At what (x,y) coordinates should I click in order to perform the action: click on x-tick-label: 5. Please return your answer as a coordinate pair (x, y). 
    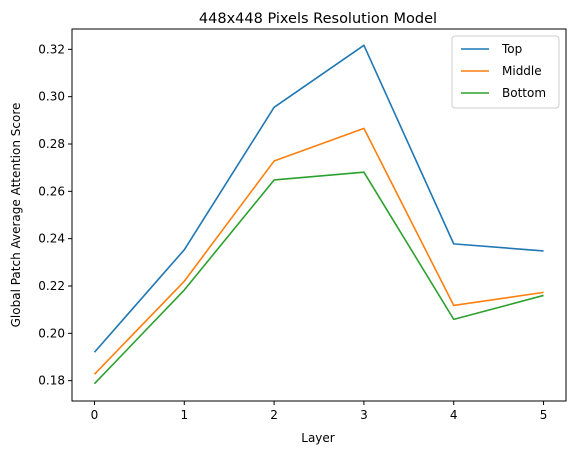
    Looking at the image, I should click on (544, 415).